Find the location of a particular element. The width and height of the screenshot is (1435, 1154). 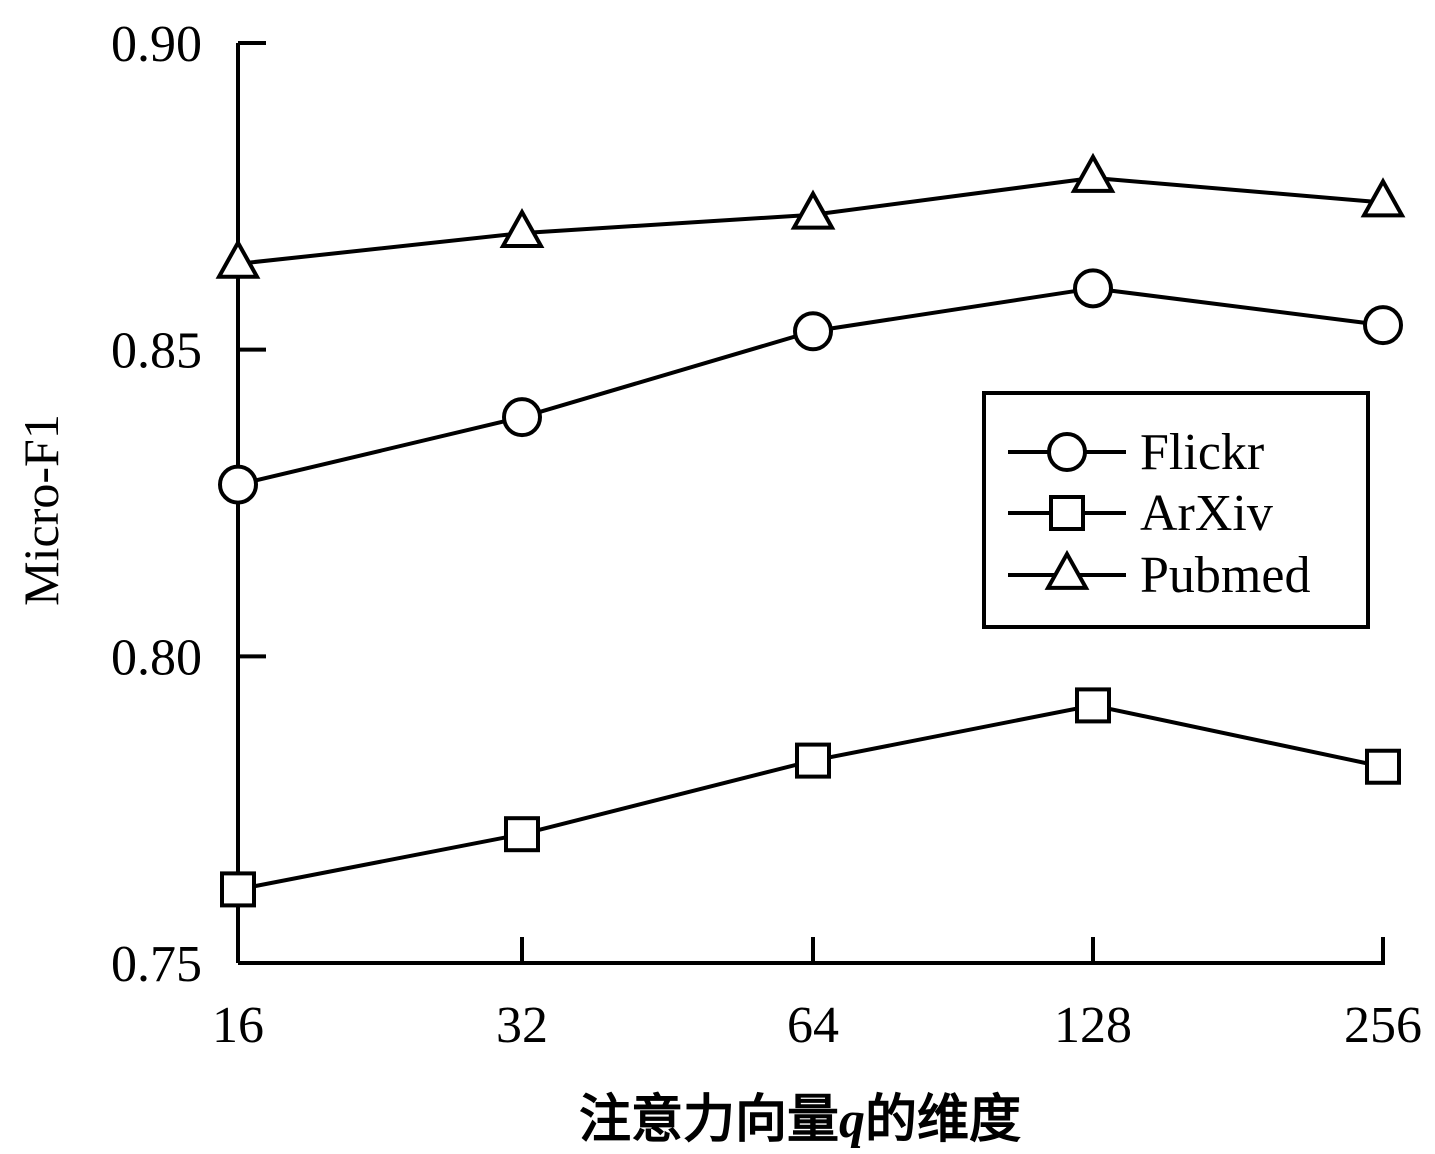

series-line-arxiv is located at coordinates (810, 797).